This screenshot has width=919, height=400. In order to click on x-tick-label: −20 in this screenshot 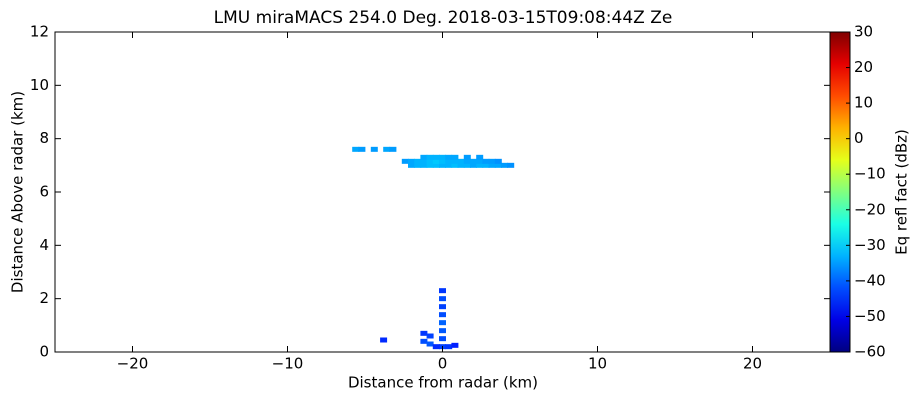, I will do `click(133, 364)`.